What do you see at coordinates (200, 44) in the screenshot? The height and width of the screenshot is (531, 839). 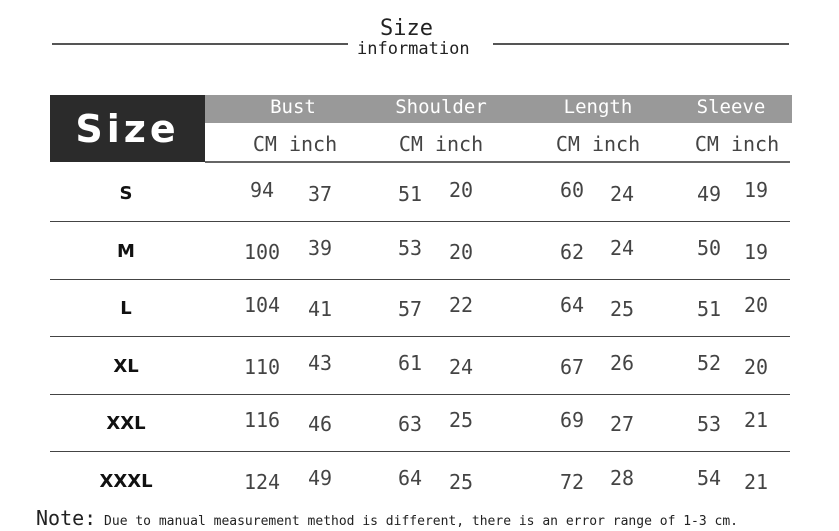 I see `title-rule-left` at bounding box center [200, 44].